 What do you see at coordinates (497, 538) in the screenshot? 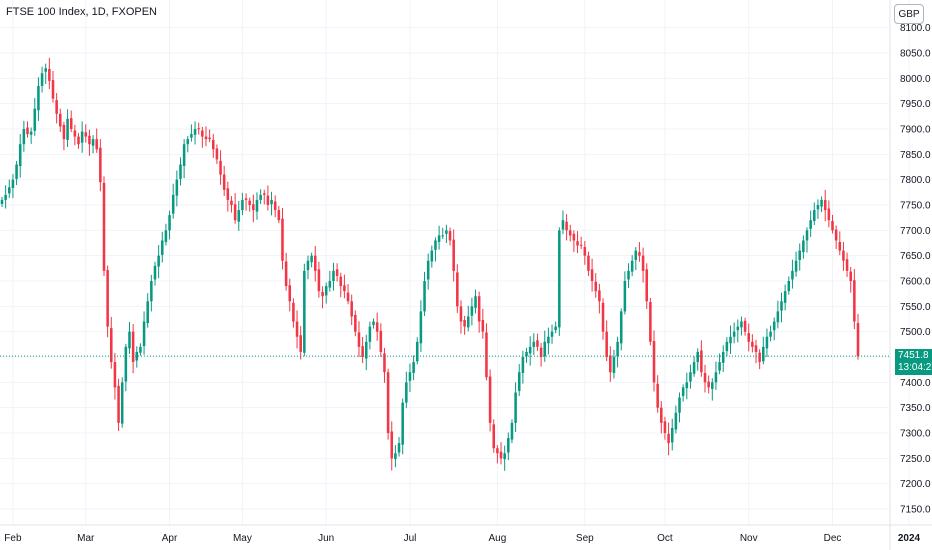
I see `time-tick-label: Aug` at bounding box center [497, 538].